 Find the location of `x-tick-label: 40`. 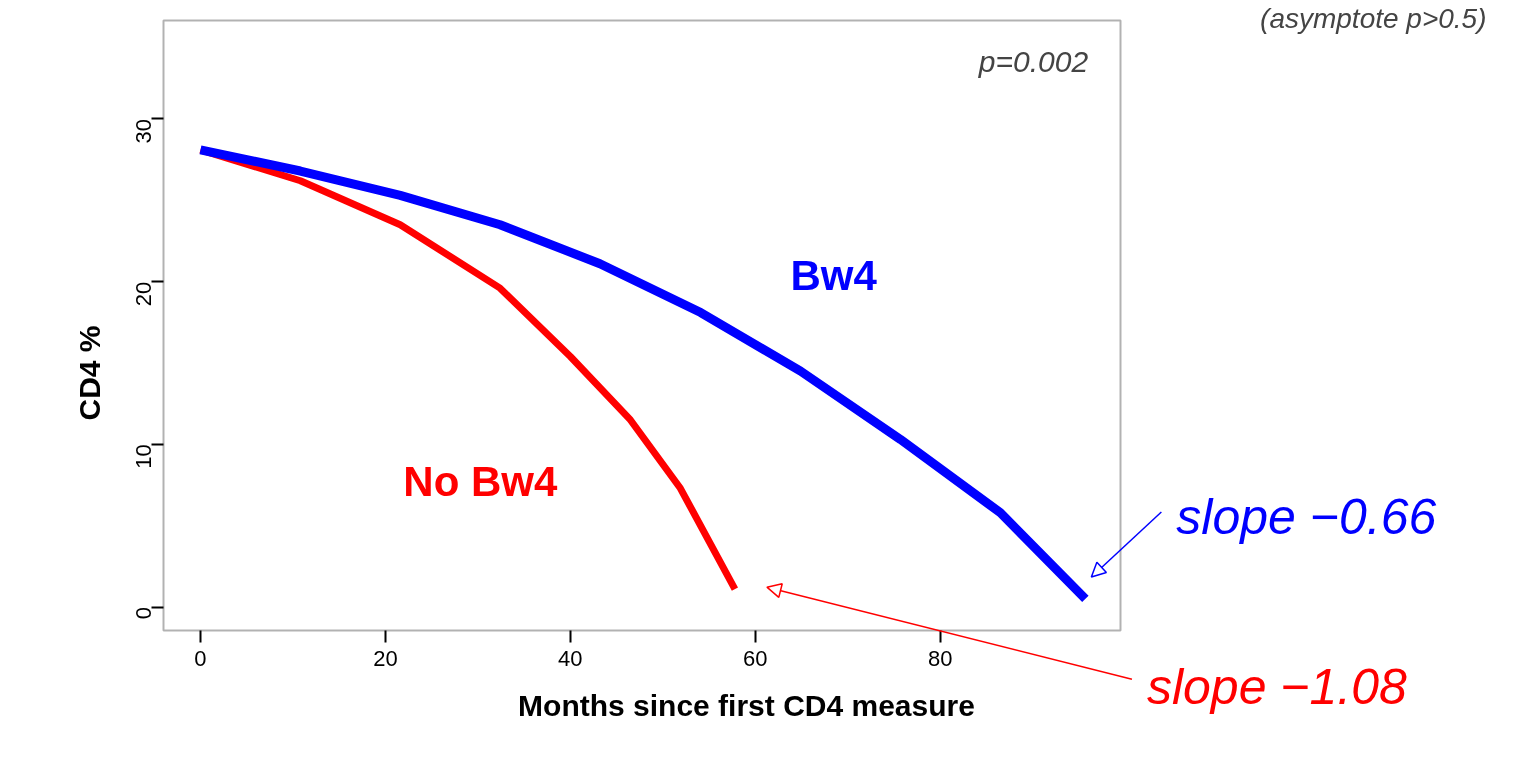

x-tick-label: 40 is located at coordinates (570, 658).